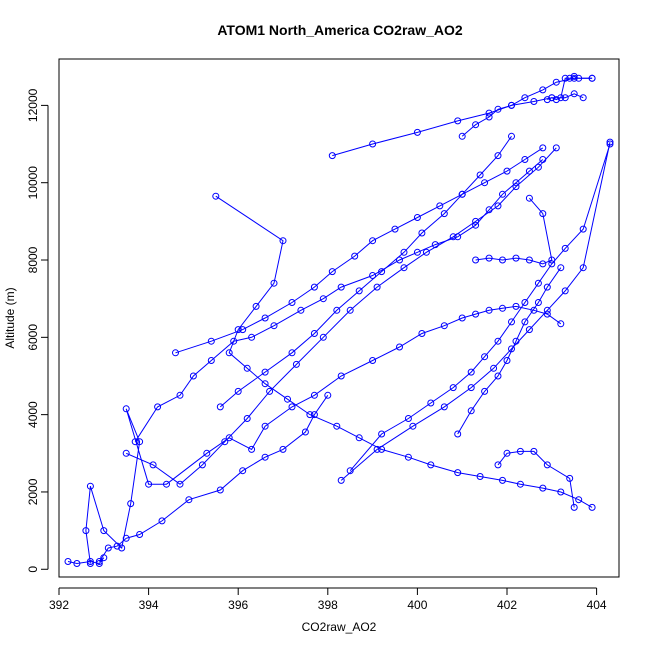  Describe the element at coordinates (59, 605) in the screenshot. I see `x-tick-label: 392` at that location.